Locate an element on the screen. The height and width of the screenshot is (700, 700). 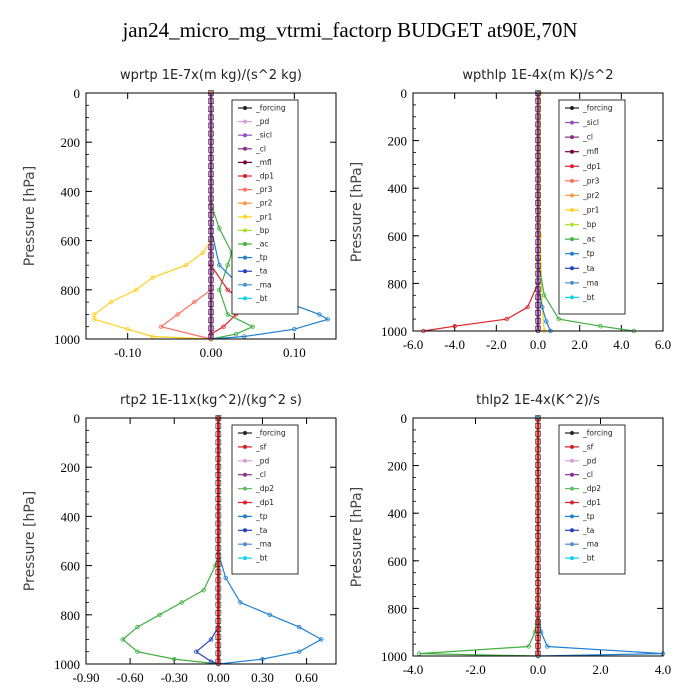
y-tick-label: 600 is located at coordinates (398, 236).